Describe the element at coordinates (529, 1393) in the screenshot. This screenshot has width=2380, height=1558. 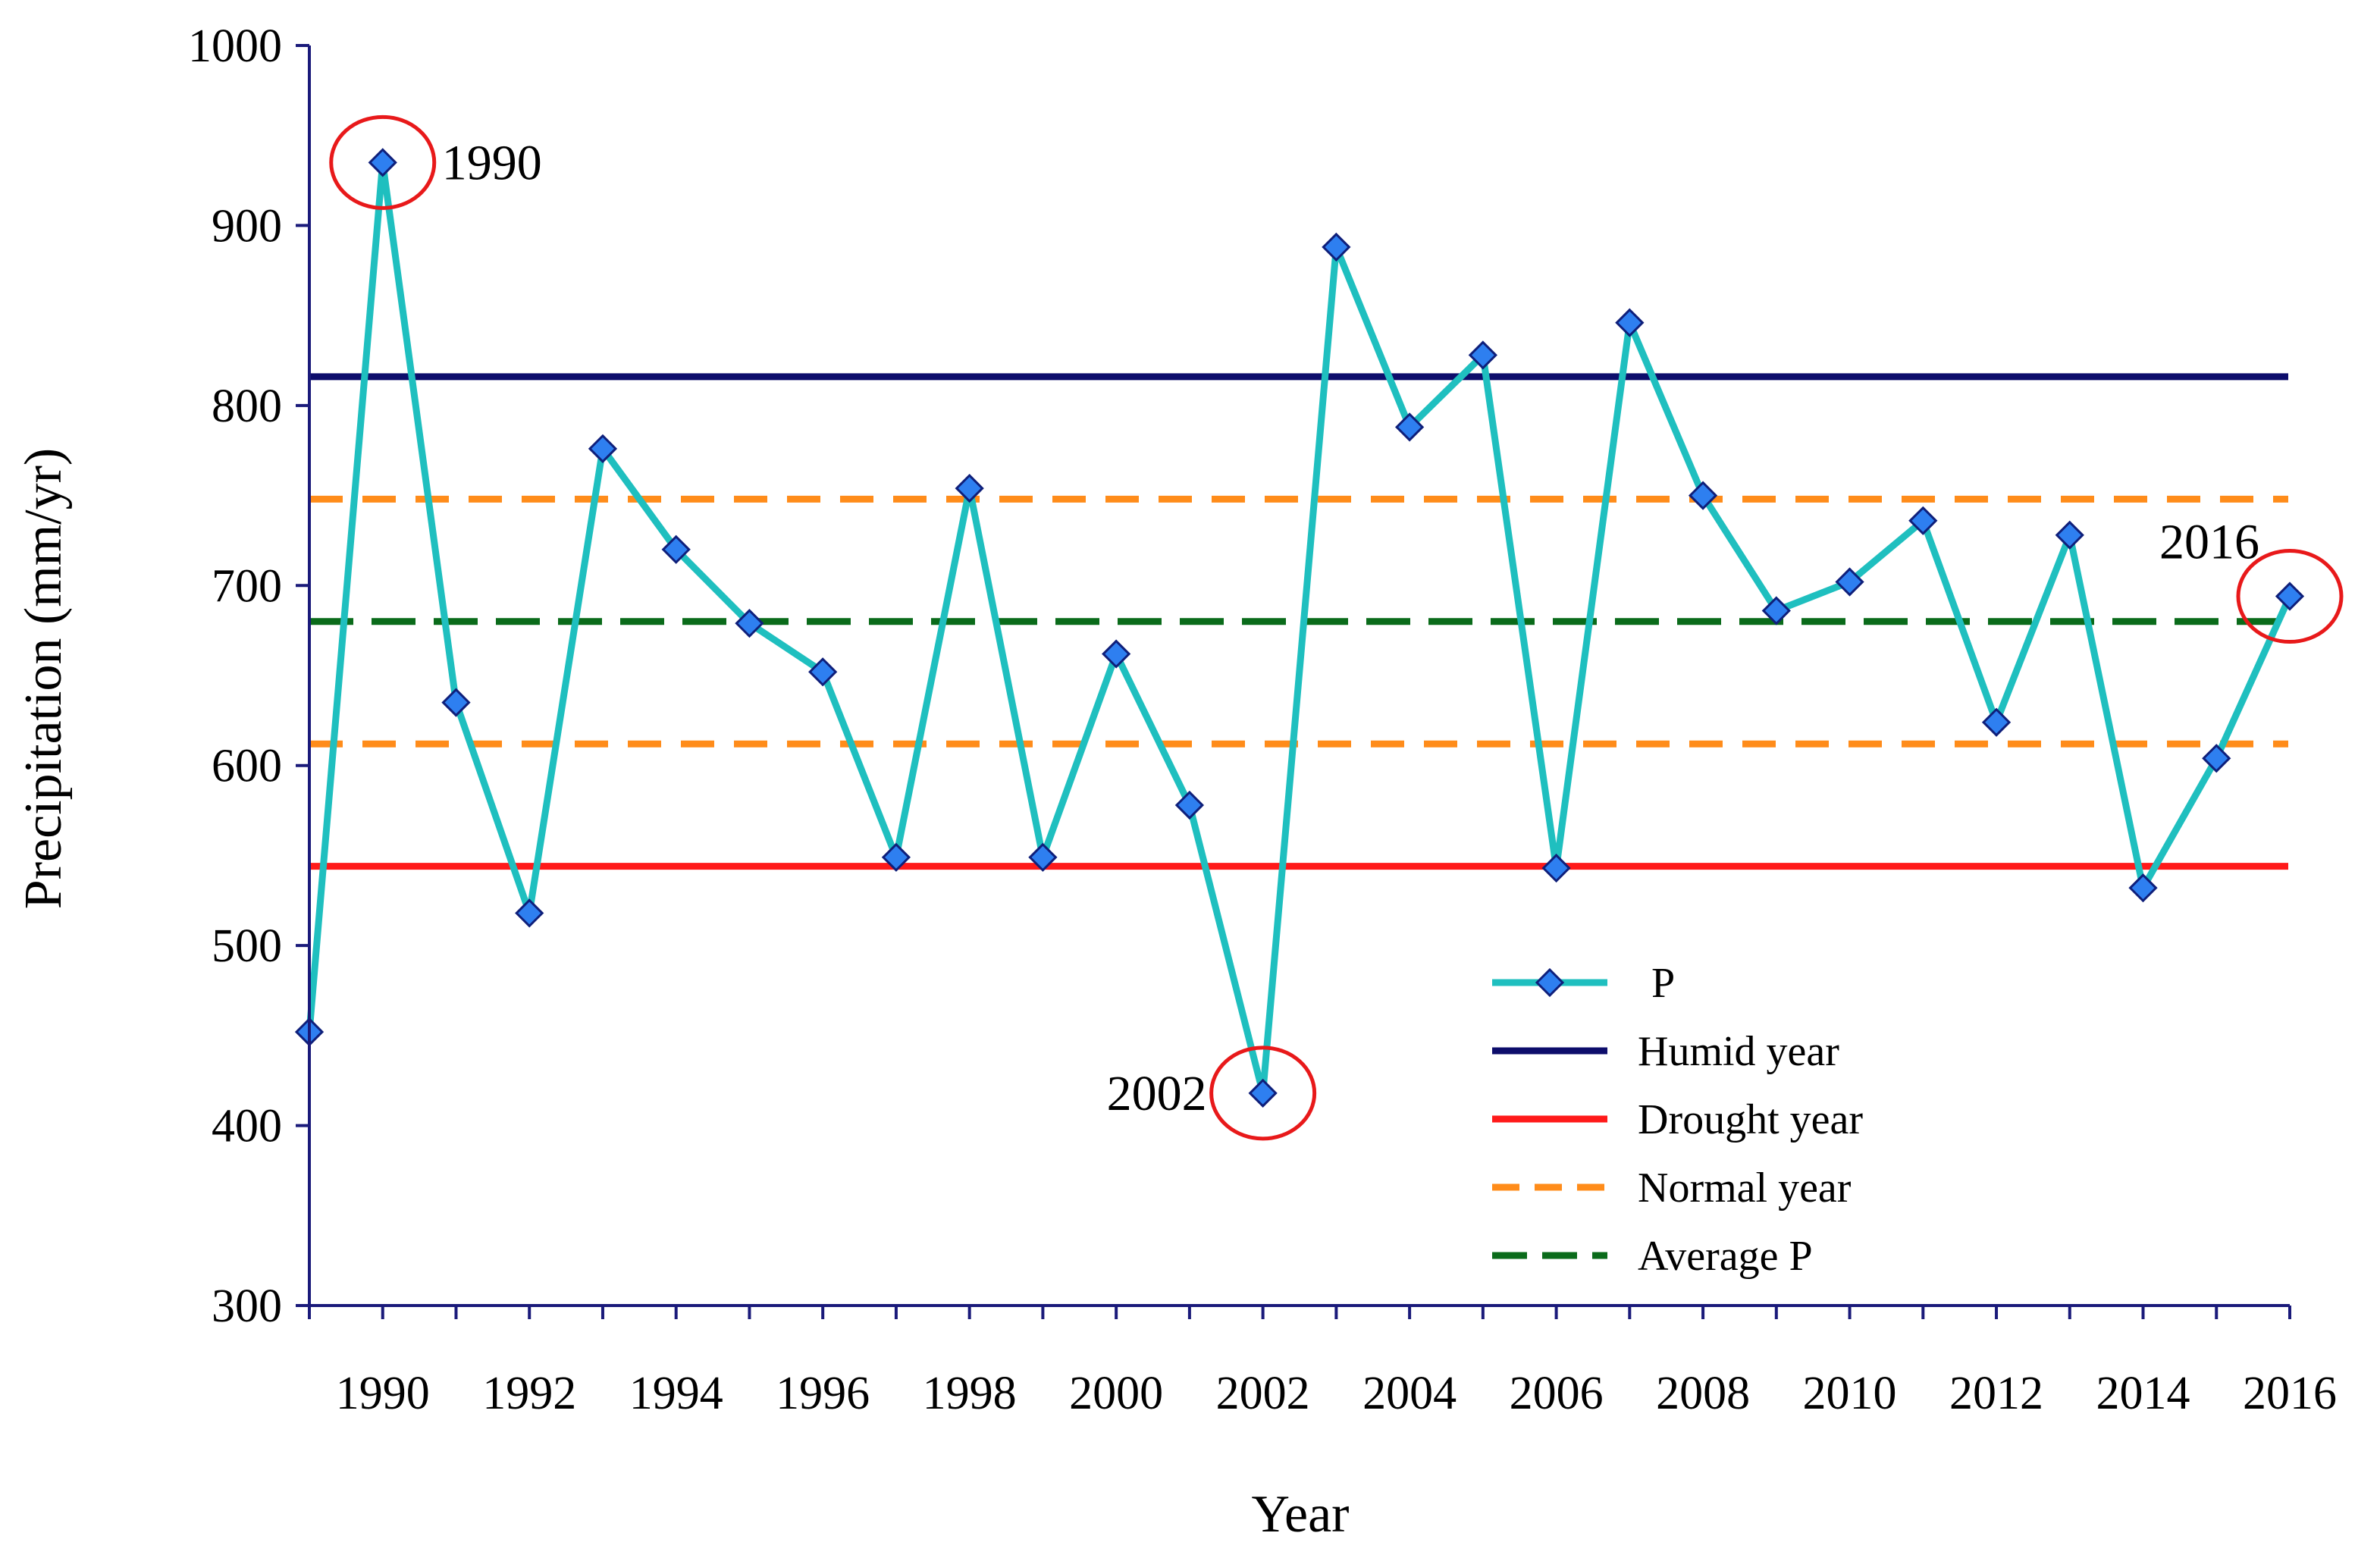
I see `x-tick-label-1992: 1992` at that location.